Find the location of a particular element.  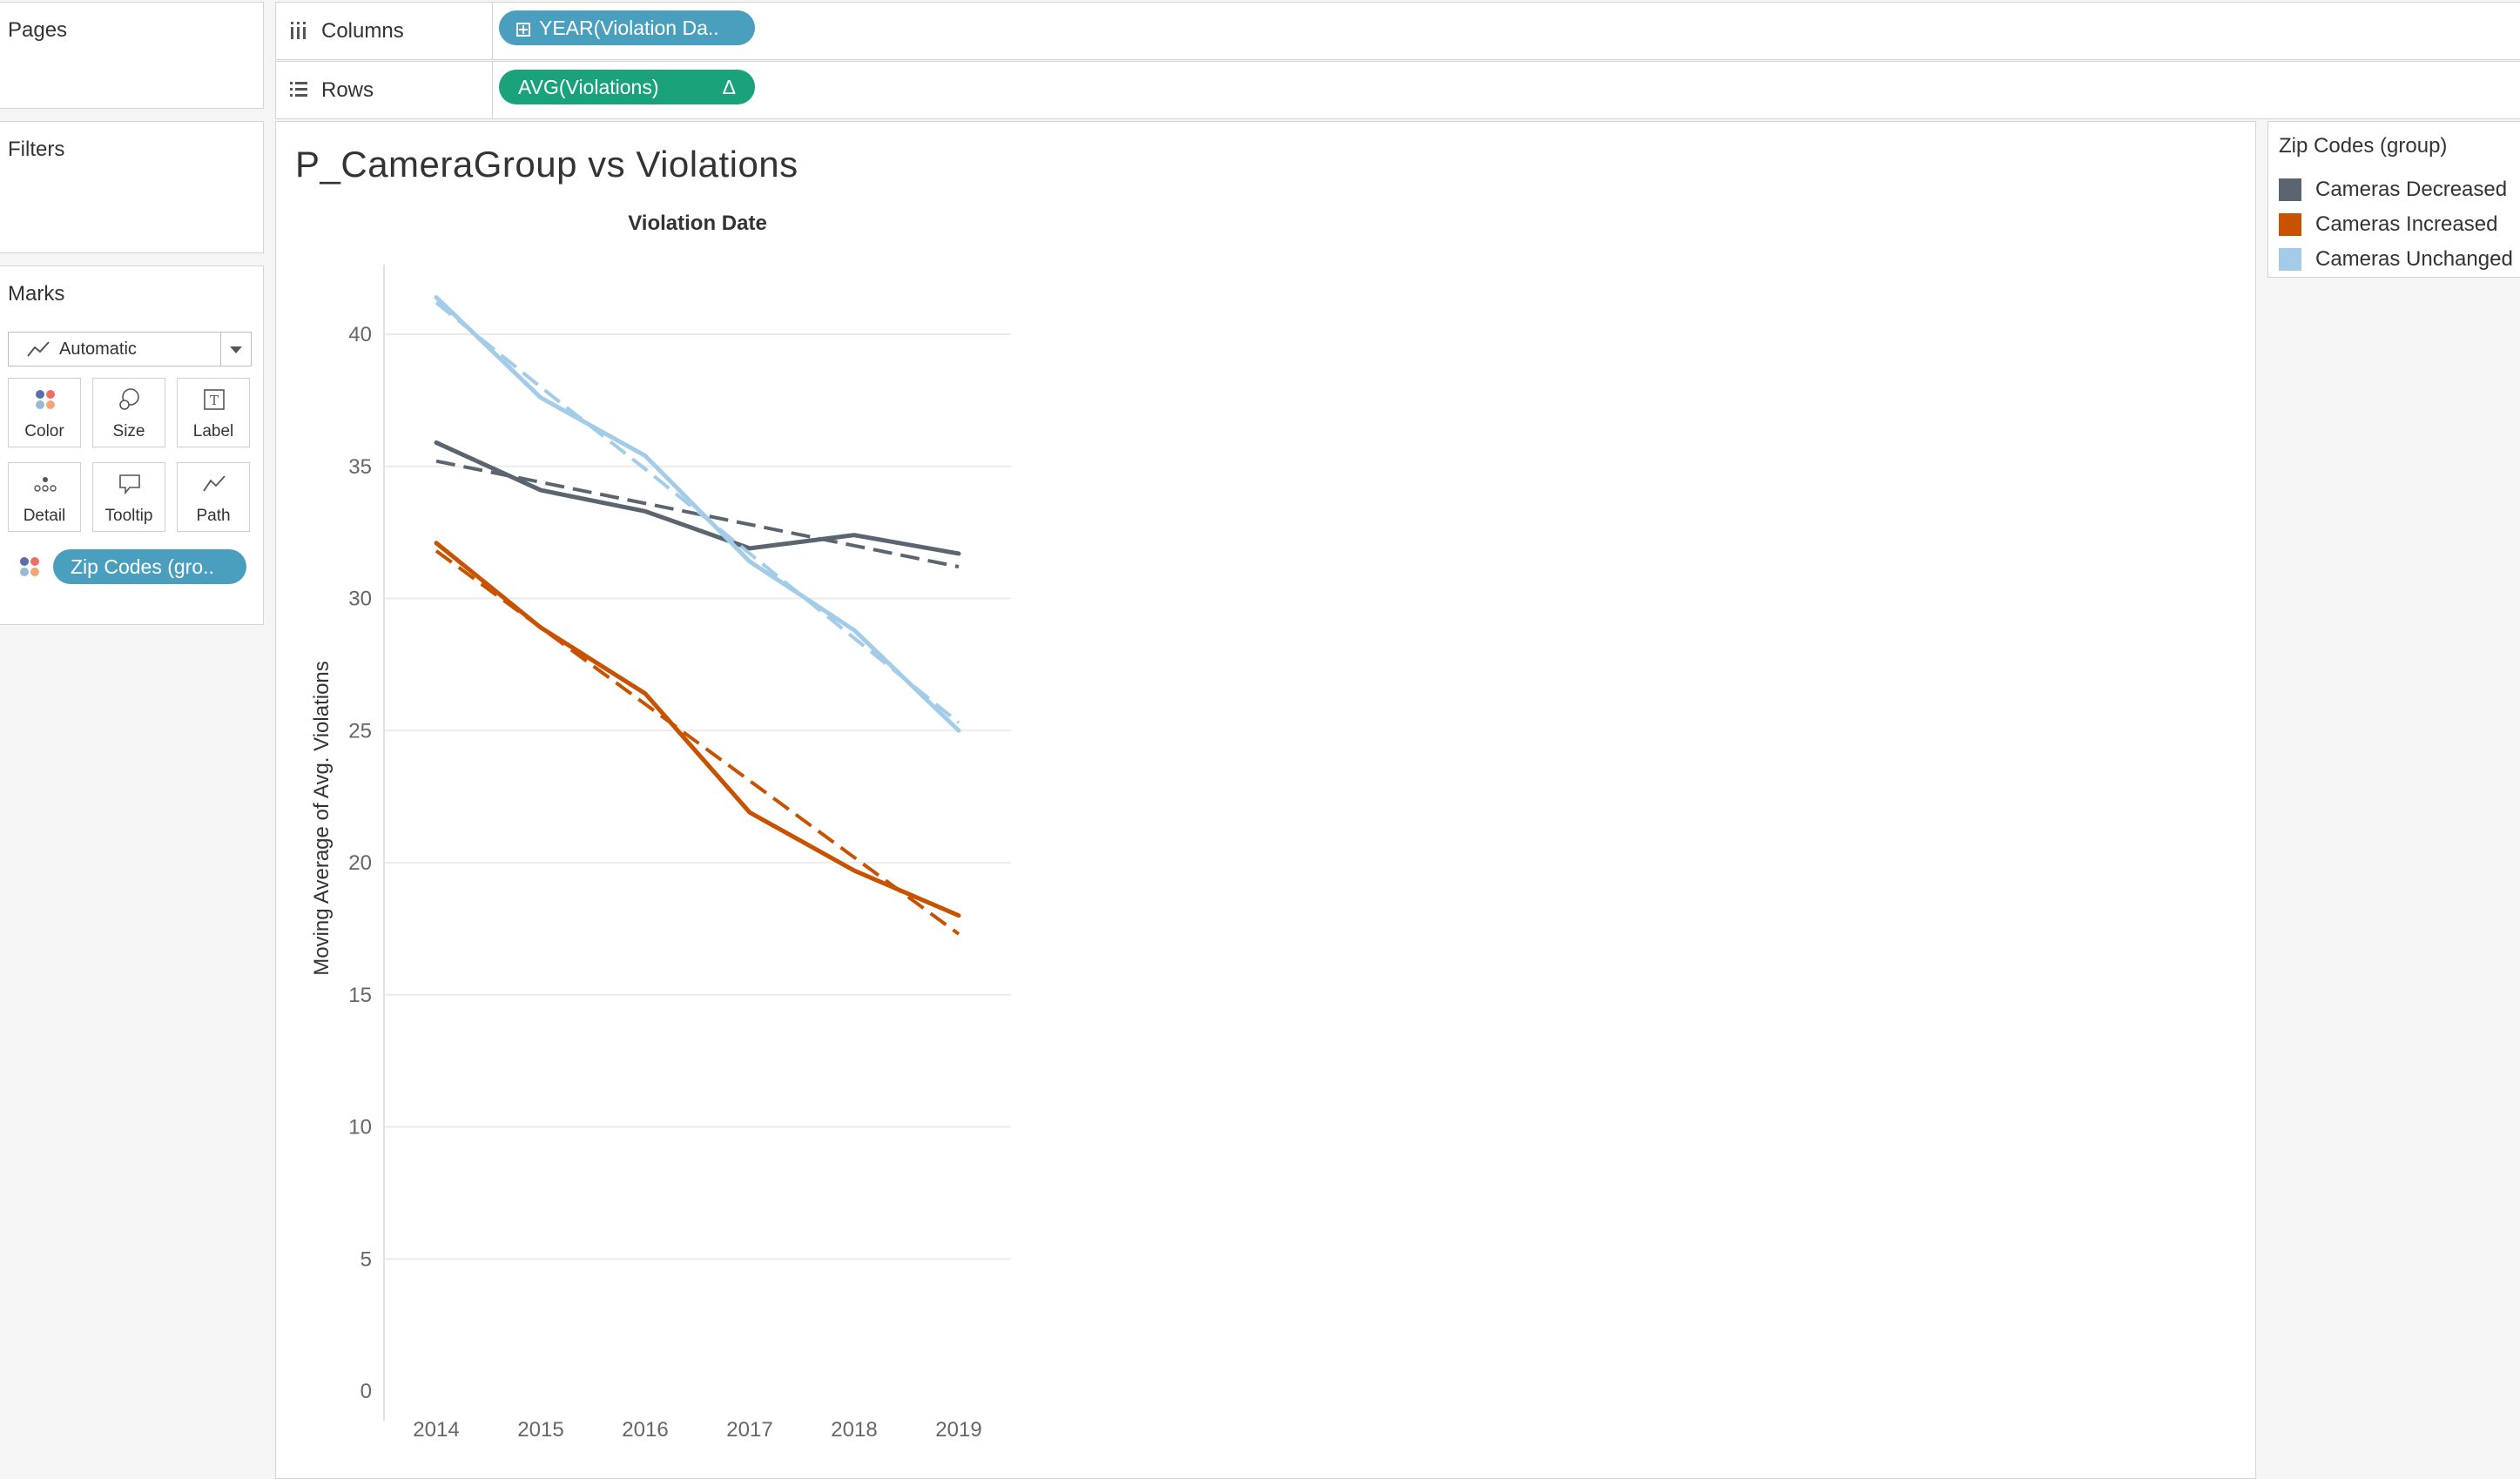

legend-label: Cameras Increased is located at coordinates (2406, 224).